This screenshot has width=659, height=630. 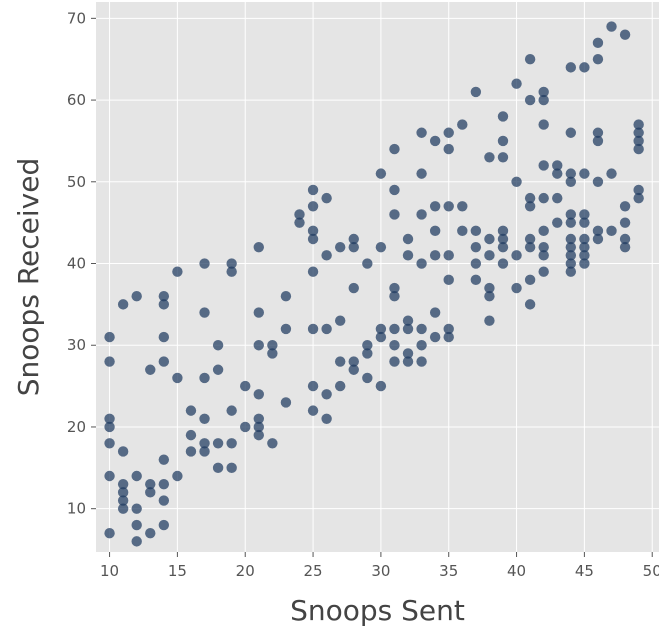 What do you see at coordinates (76, 345) in the screenshot?
I see `y-tick-label: 30` at bounding box center [76, 345].